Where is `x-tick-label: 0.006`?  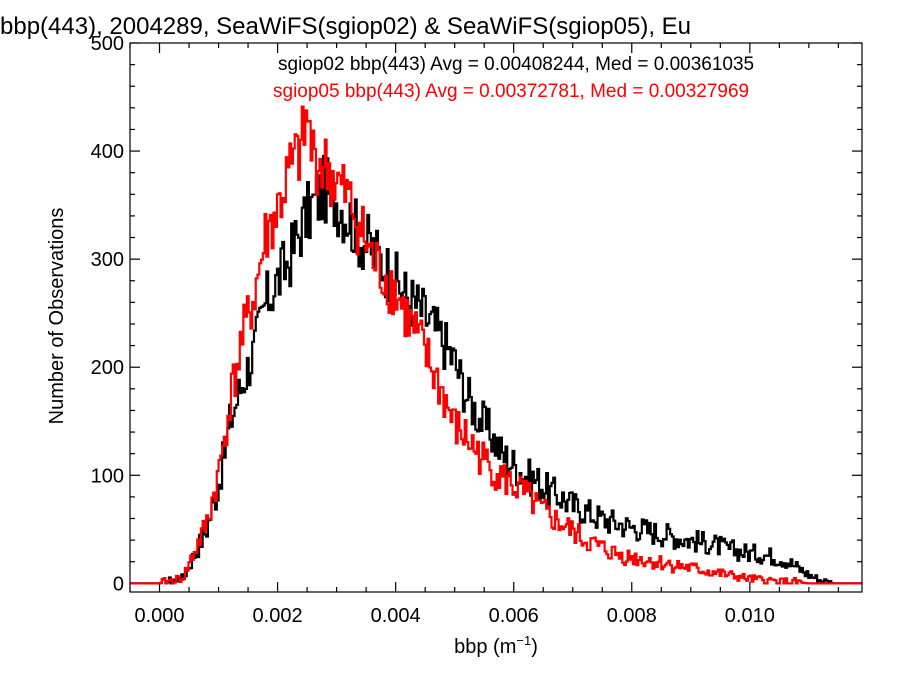
x-tick-label: 0.006 is located at coordinates (514, 616).